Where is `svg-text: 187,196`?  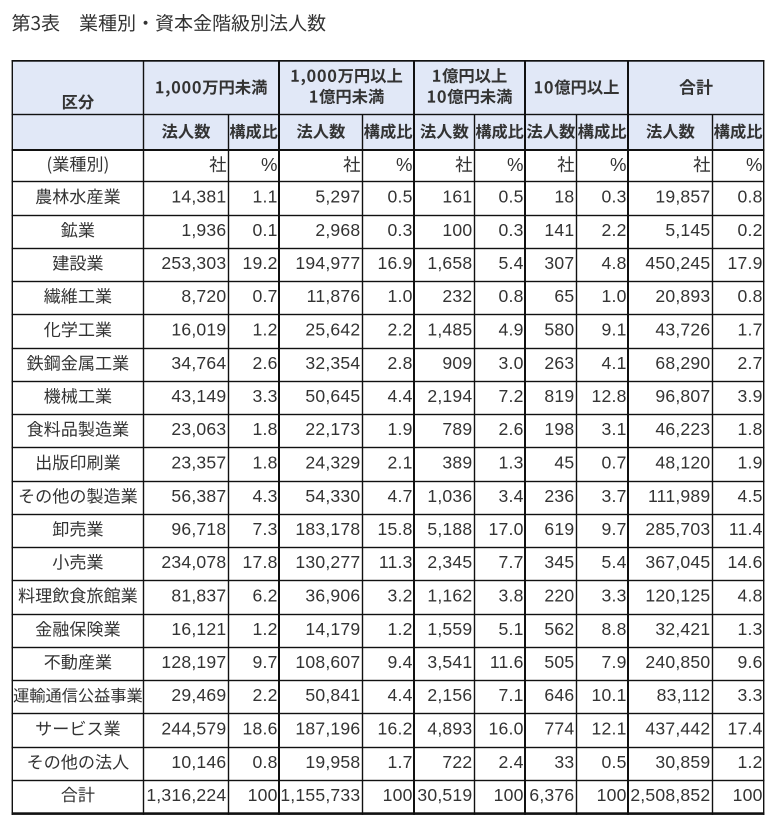
svg-text: 187,196 is located at coordinates (327, 729).